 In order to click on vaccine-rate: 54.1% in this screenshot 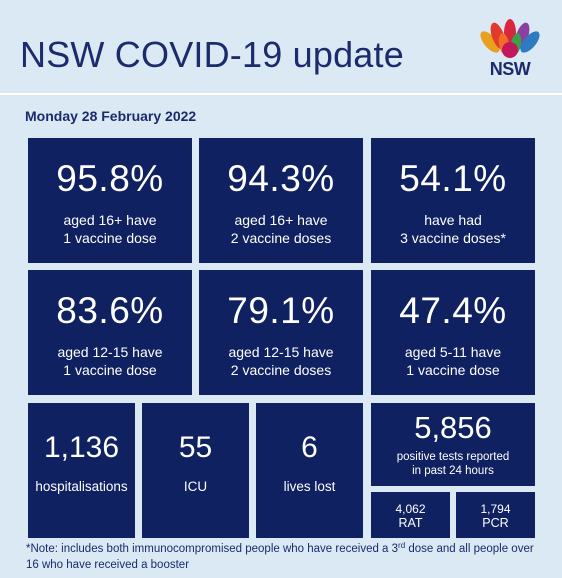, I will do `click(453, 178)`.